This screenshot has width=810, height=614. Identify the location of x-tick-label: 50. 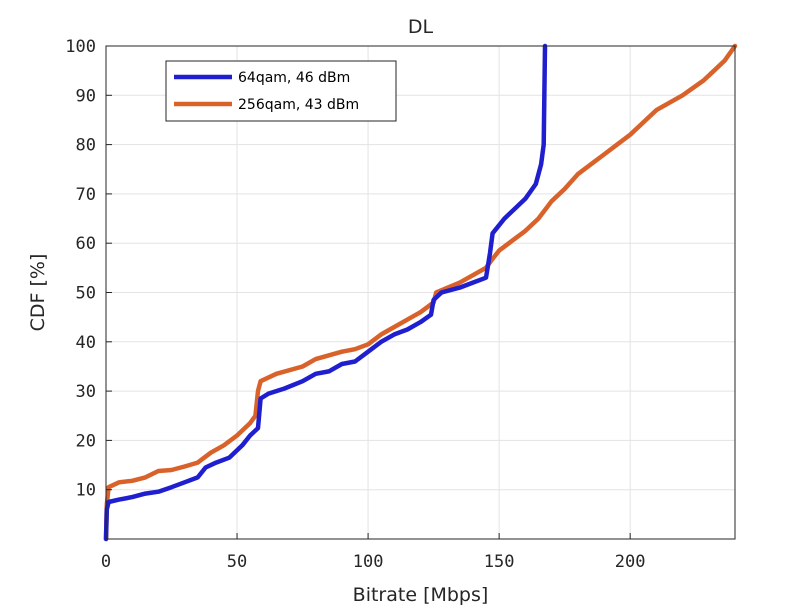
(237, 562).